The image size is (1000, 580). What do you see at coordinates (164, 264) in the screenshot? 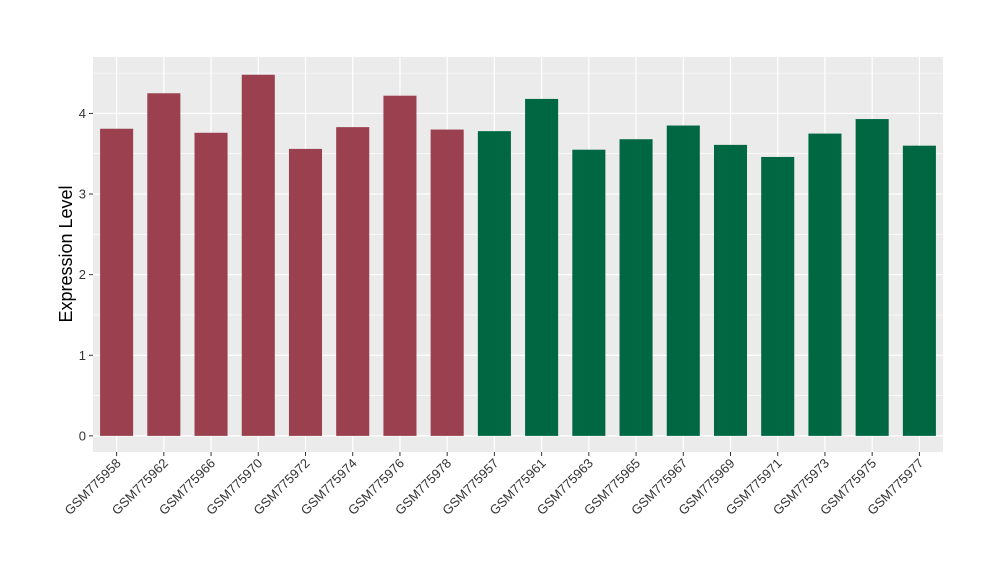
I see `bar-GSM775962` at bounding box center [164, 264].